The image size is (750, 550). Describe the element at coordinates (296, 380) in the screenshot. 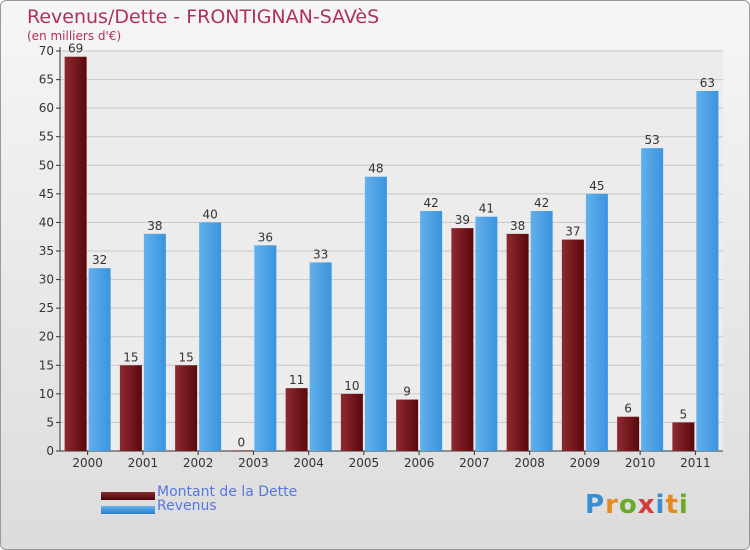

I see `data-label-dette: 11` at that location.